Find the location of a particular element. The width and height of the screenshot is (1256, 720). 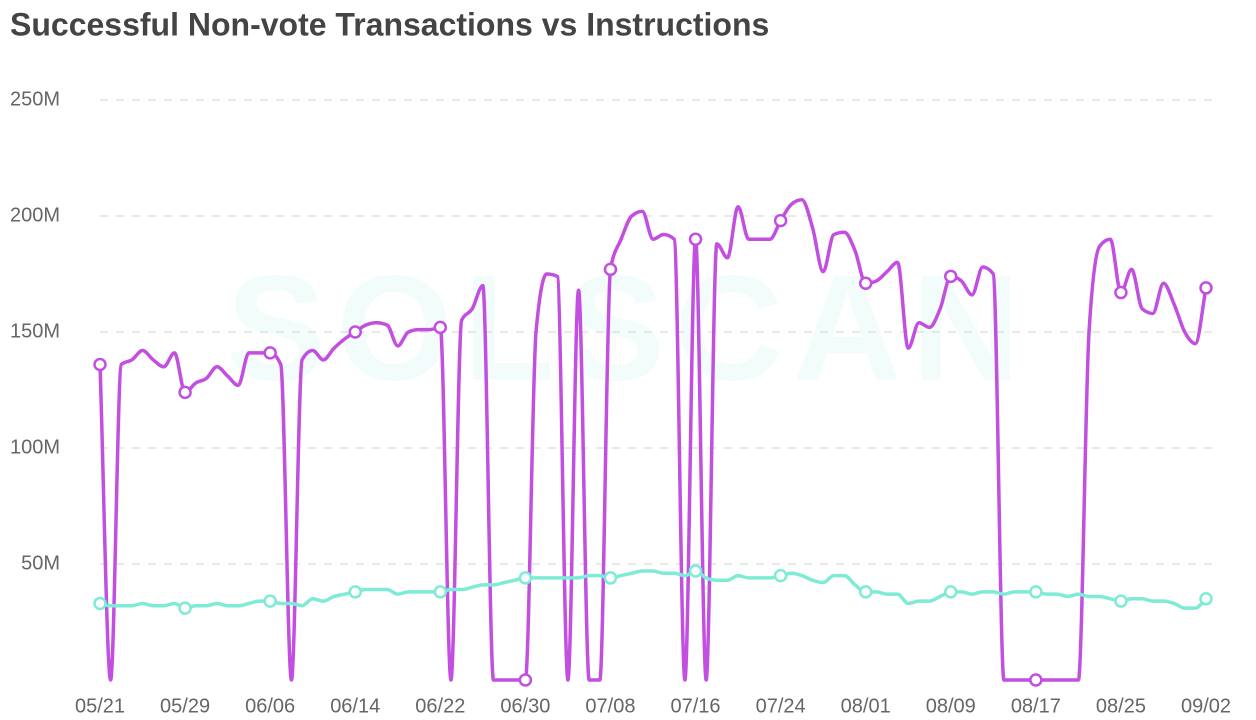

x-tick-label: 08/09 is located at coordinates (951, 706).